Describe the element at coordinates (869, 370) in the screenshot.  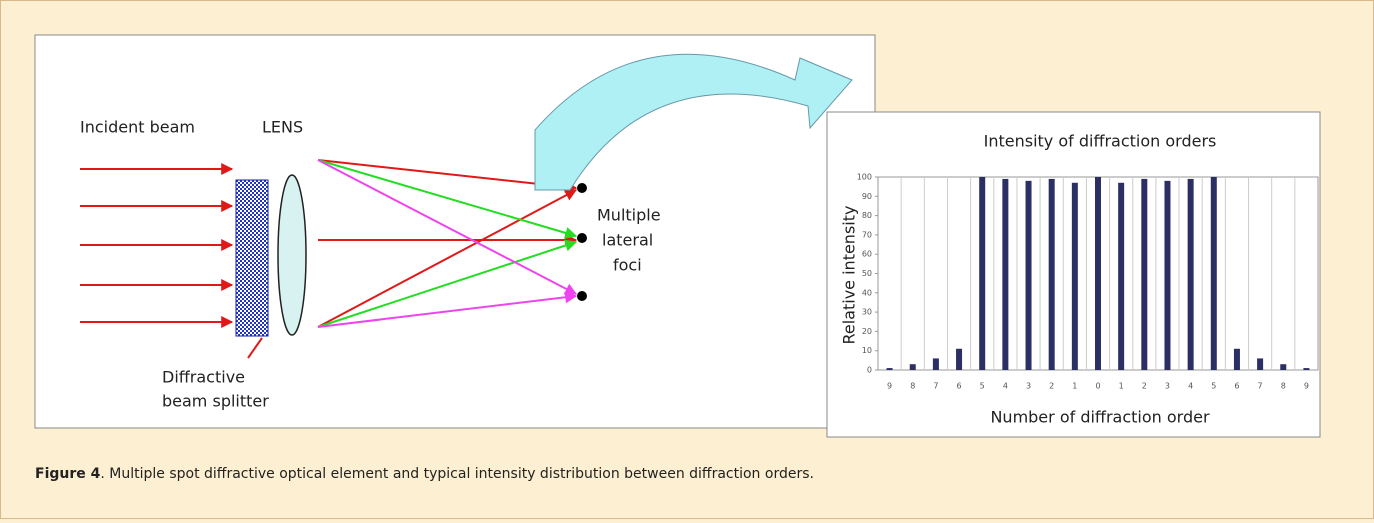
I see `y-tick-label: 0` at that location.